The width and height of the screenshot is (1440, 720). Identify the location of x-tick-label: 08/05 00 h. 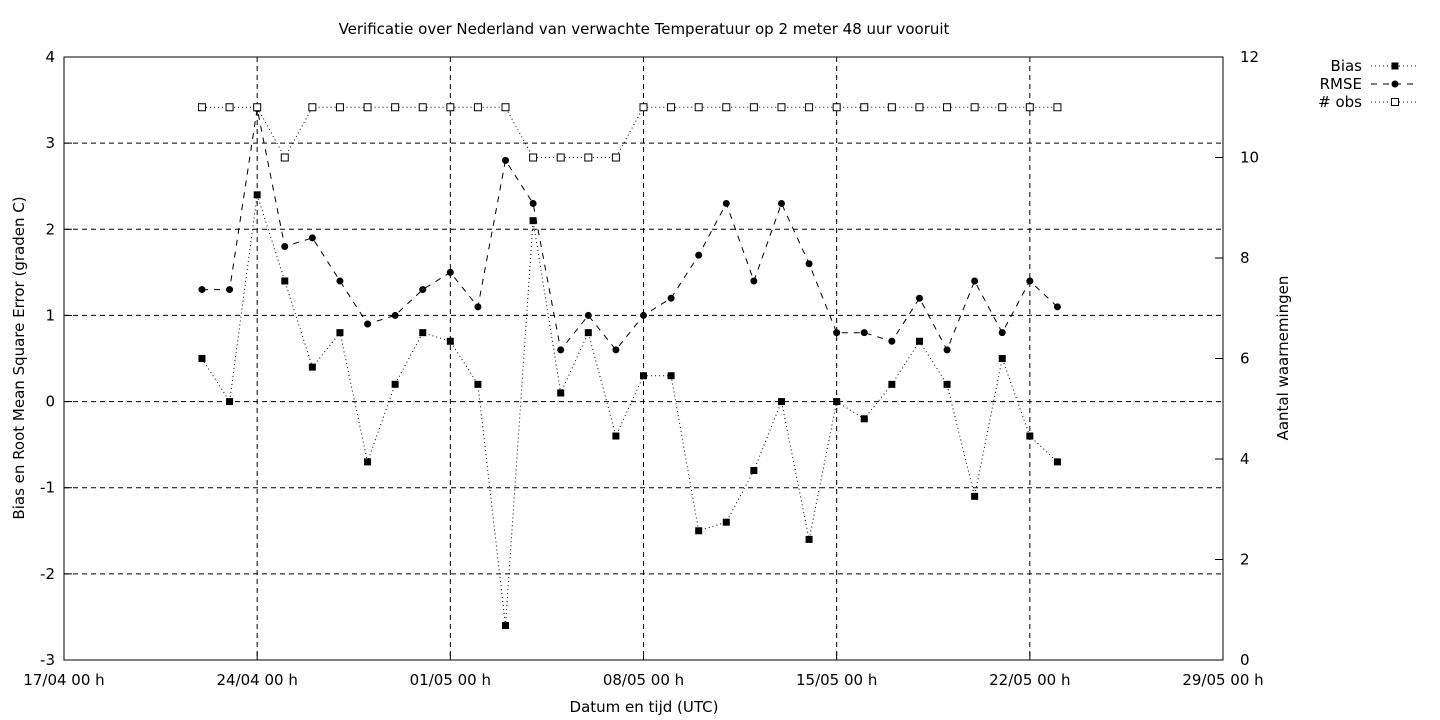
(643, 680).